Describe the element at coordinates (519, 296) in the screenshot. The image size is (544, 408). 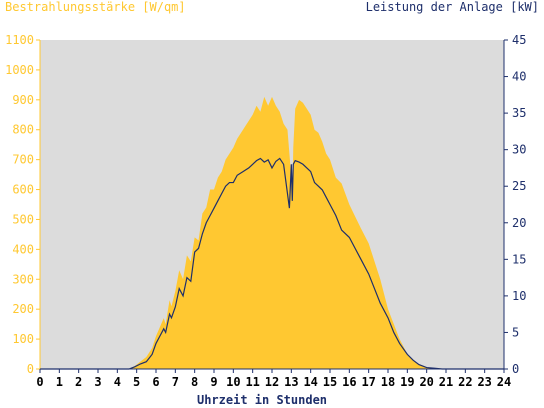
I see `right-tick-label: 10` at that location.